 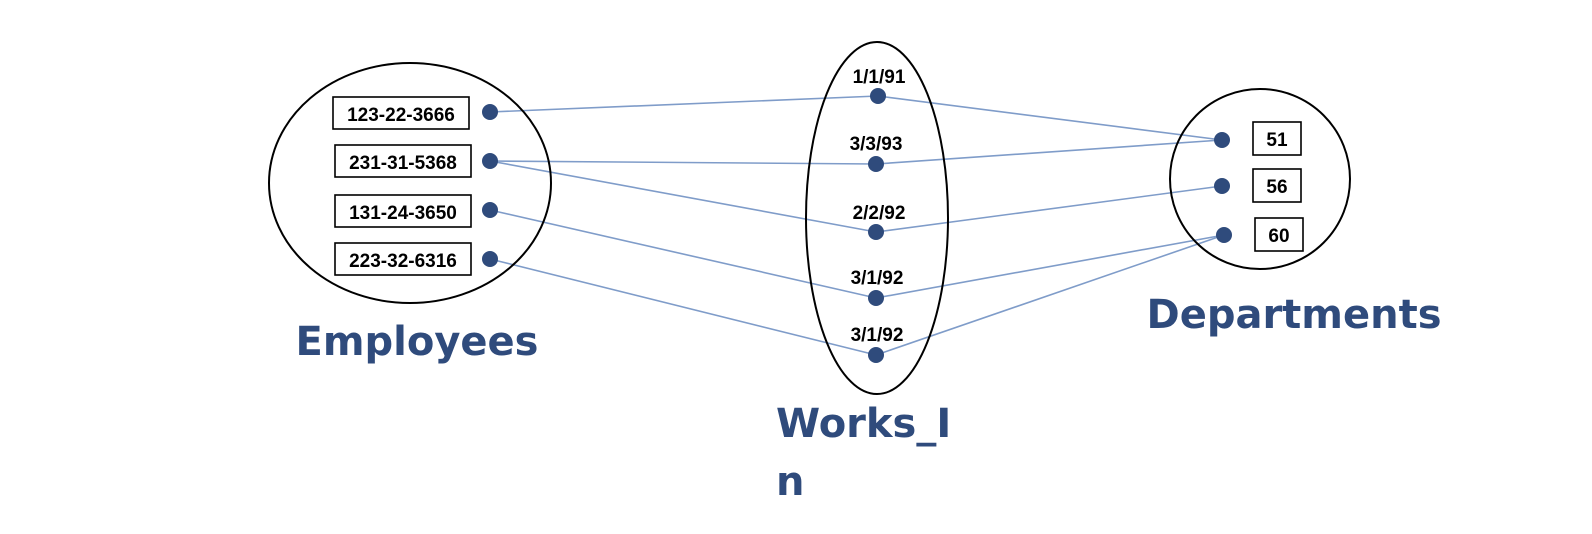 I want to click on employee-ssn: 223-32-6316, so click(x=403, y=261).